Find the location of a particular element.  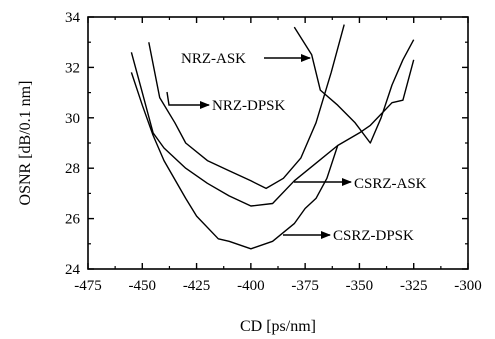

y-tick-label: 28 is located at coordinates (72, 169).